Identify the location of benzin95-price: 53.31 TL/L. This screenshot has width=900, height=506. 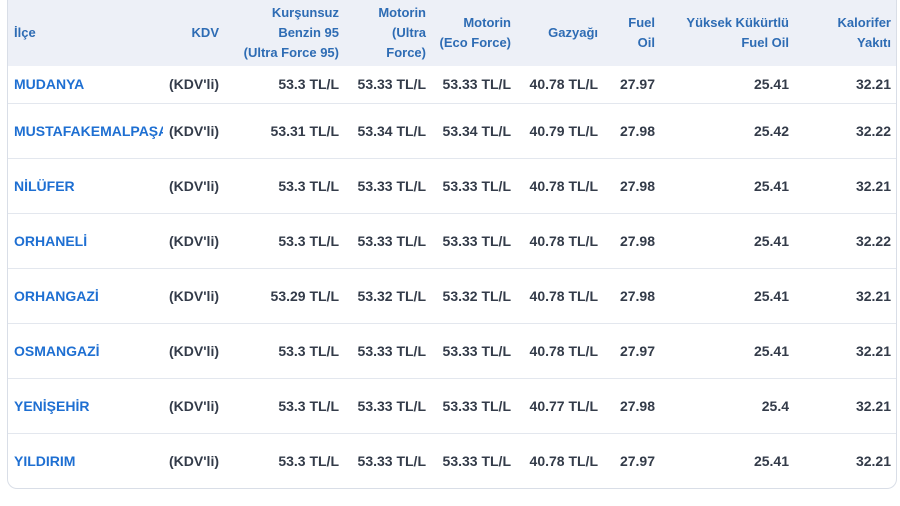
(286, 130).